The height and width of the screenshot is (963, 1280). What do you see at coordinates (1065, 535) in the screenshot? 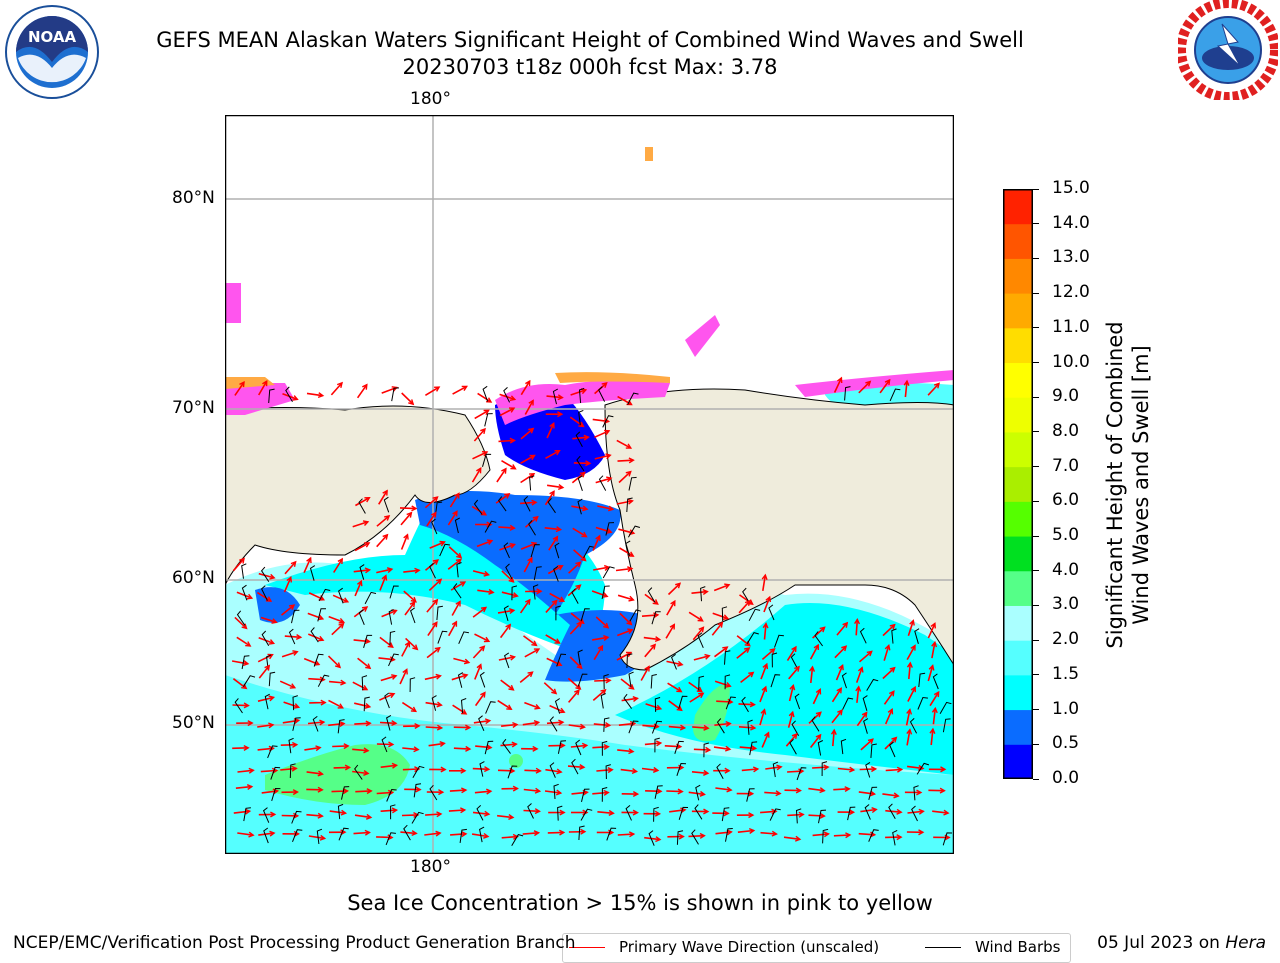
I see `colorbar-tick-label: 5.0` at bounding box center [1065, 535].